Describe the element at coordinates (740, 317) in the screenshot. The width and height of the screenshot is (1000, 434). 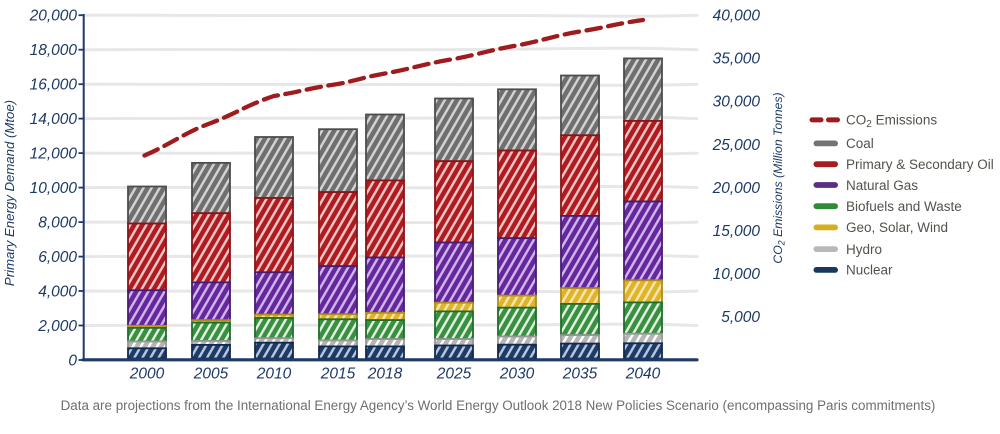
I see `svg-text: 5,000` at that location.